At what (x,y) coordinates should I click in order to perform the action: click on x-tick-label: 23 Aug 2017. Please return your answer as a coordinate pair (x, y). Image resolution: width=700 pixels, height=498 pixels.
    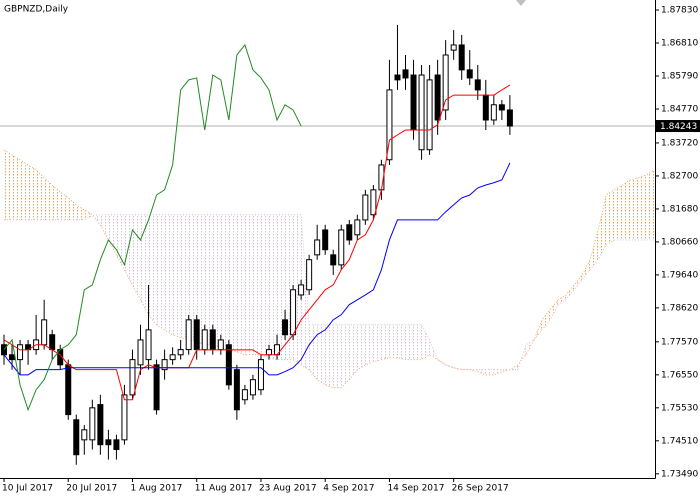
    Looking at the image, I should click on (288, 489).